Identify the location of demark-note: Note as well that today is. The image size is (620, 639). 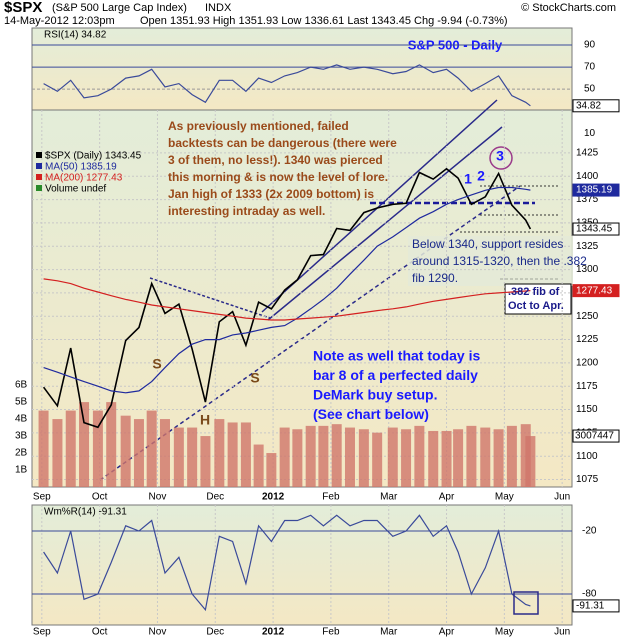
(396, 356).